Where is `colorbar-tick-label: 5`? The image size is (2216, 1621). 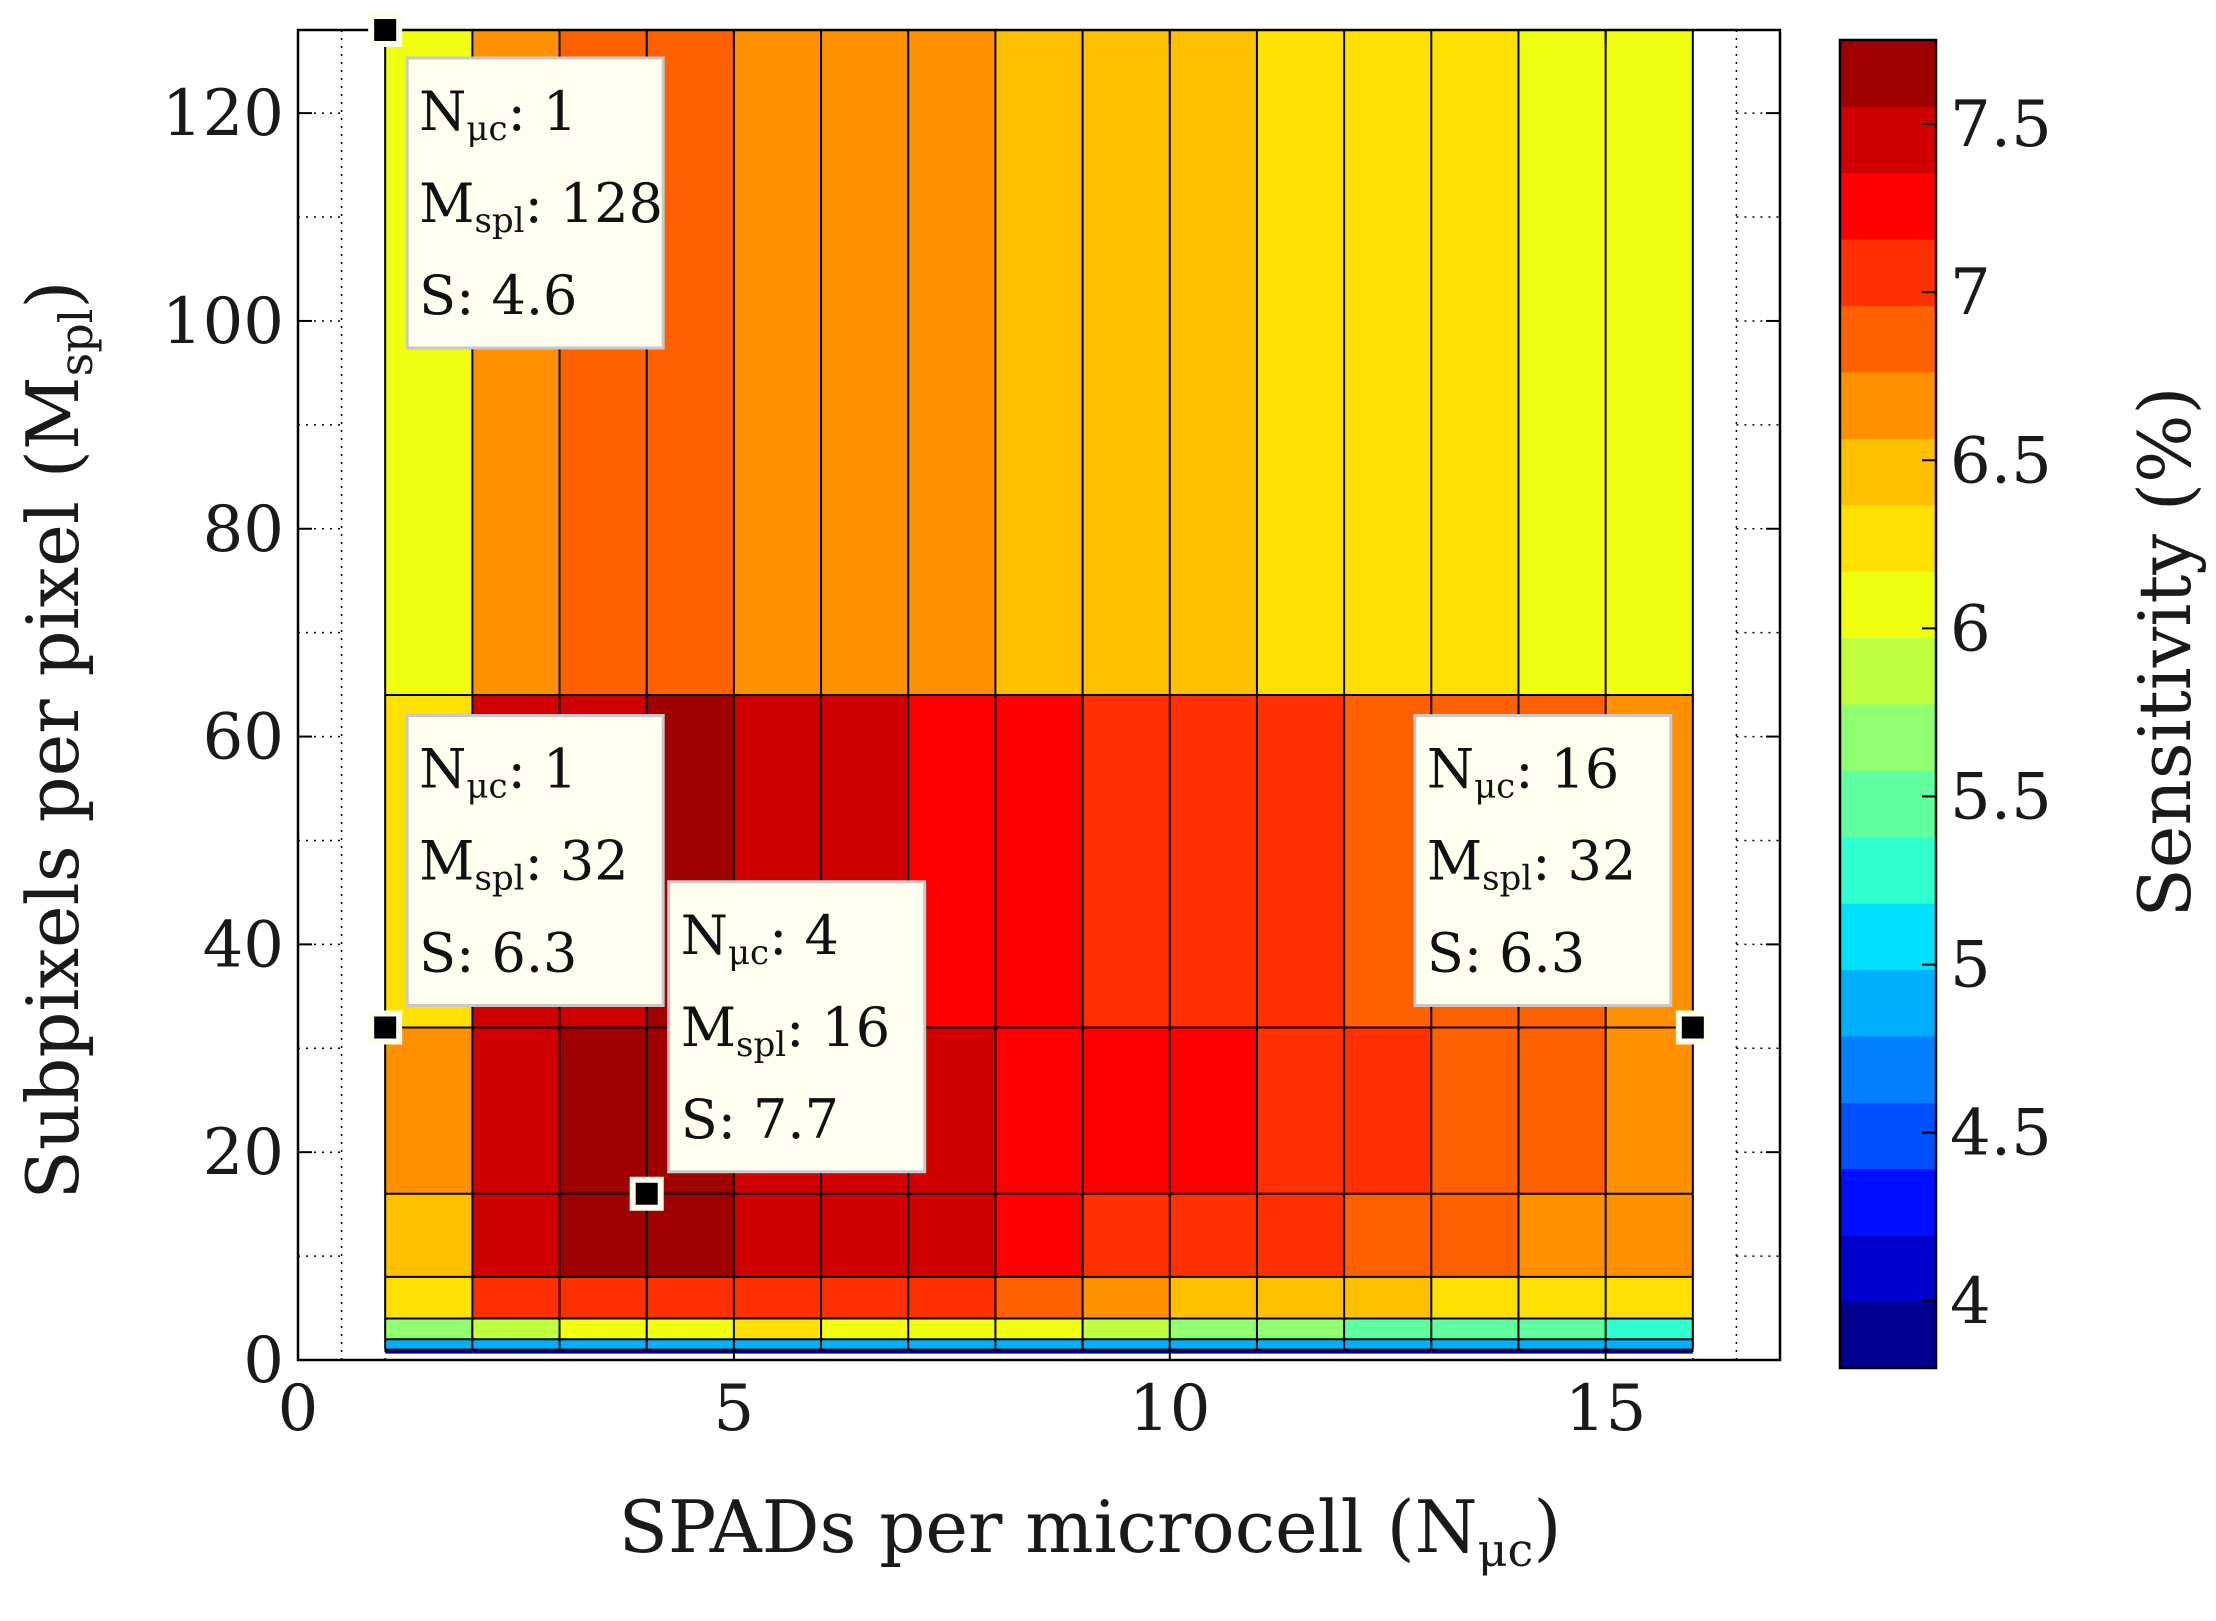 colorbar-tick-label: 5 is located at coordinates (1970, 966).